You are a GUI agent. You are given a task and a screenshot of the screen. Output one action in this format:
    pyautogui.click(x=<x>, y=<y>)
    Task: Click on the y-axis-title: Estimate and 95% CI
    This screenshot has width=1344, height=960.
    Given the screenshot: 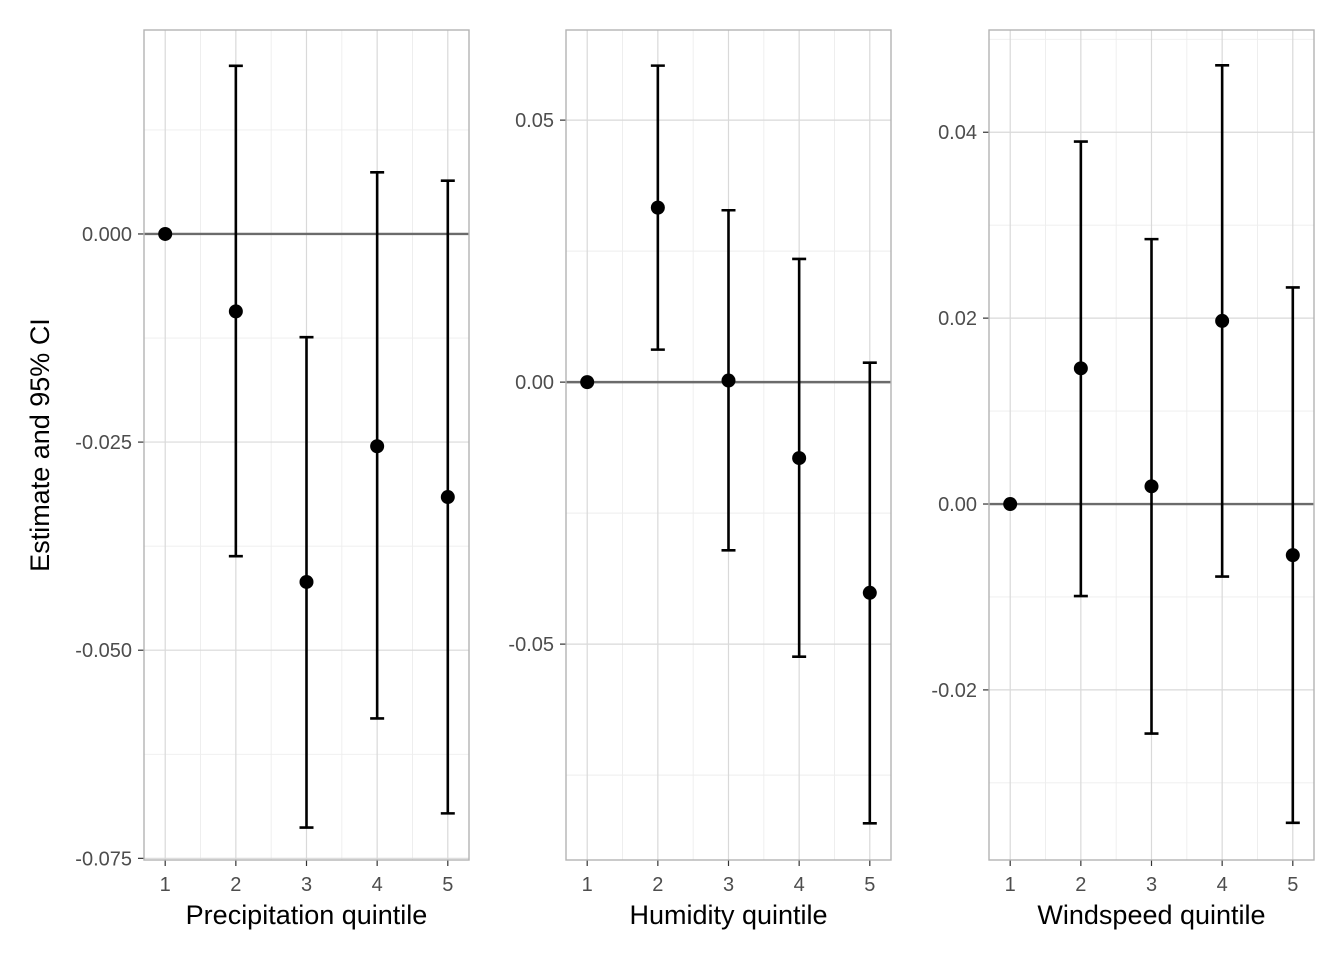 What is the action you would take?
    pyautogui.click(x=40, y=445)
    